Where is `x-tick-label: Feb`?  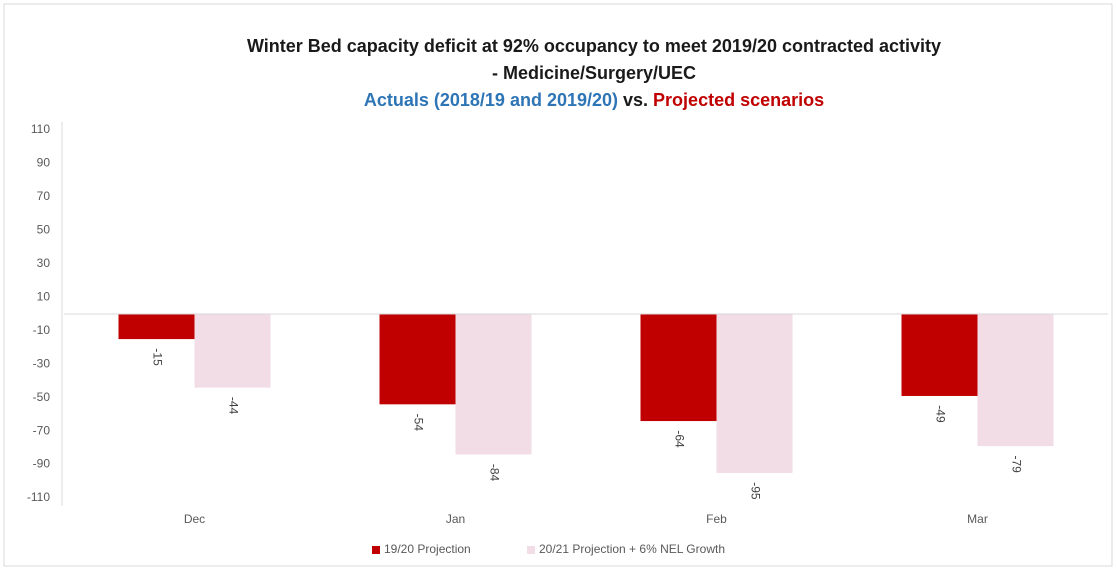 x-tick-label: Feb is located at coordinates (716, 519).